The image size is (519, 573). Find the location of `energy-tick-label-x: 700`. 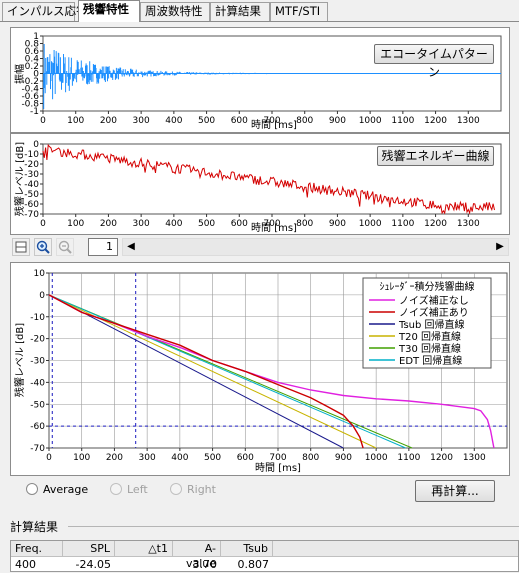

energy-tick-label-x: 700 is located at coordinates (271, 224).